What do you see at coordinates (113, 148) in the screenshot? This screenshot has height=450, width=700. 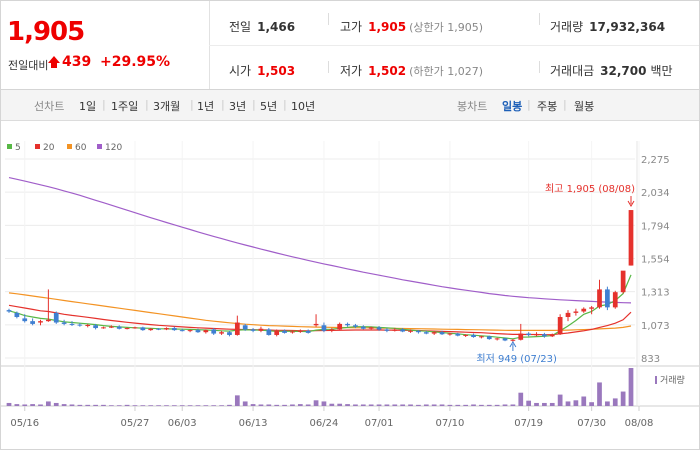 I see `legend-label: 120` at bounding box center [113, 148].